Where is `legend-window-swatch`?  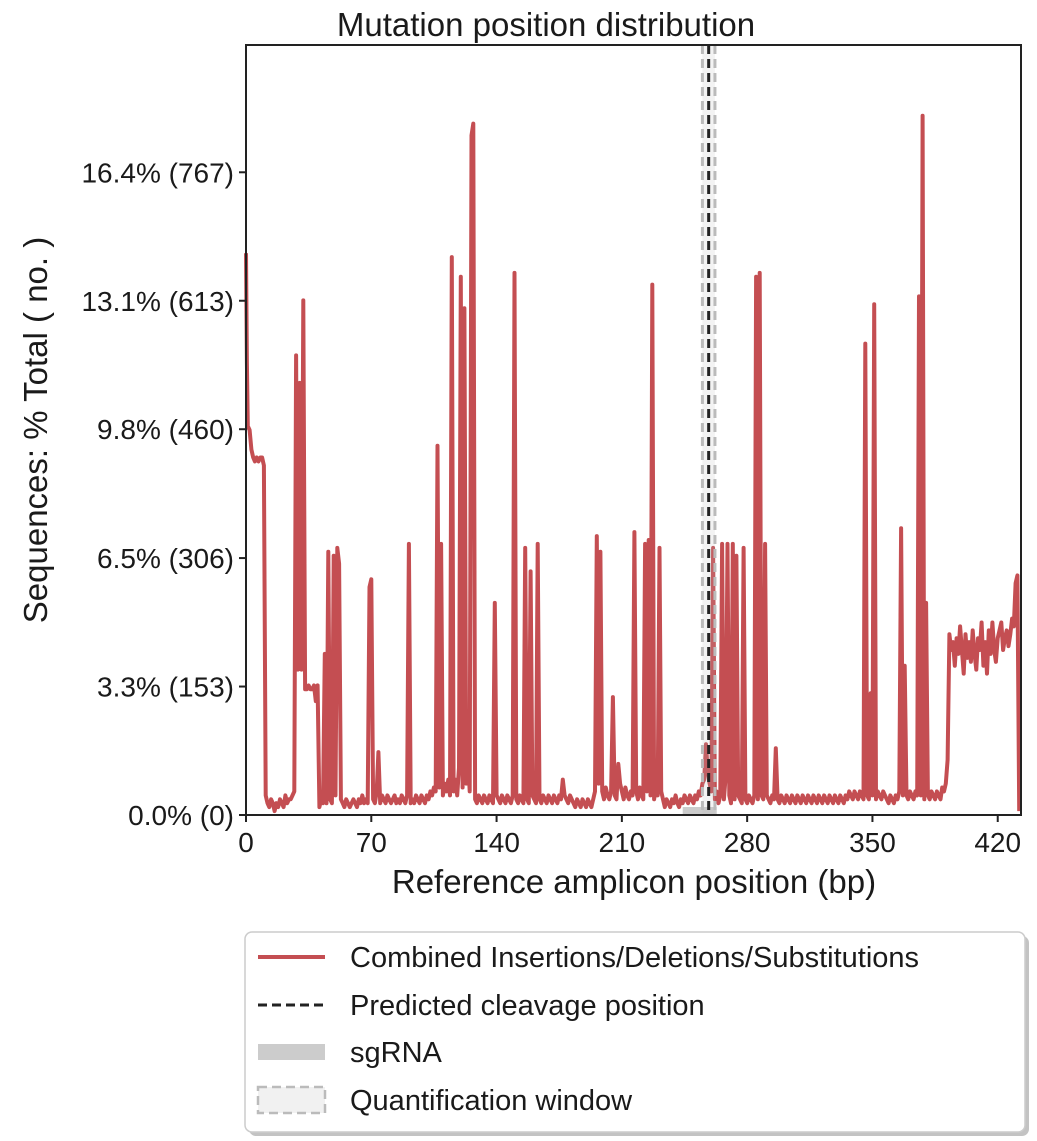
legend-window-swatch is located at coordinates (291, 1100).